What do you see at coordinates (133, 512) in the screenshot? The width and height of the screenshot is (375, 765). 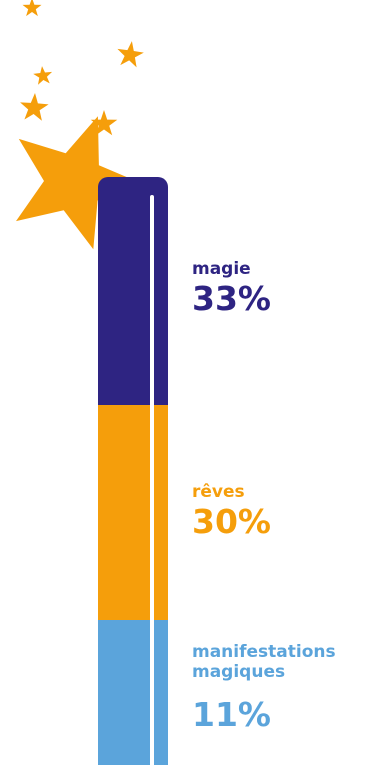 I see `bar-segment-reves` at bounding box center [133, 512].